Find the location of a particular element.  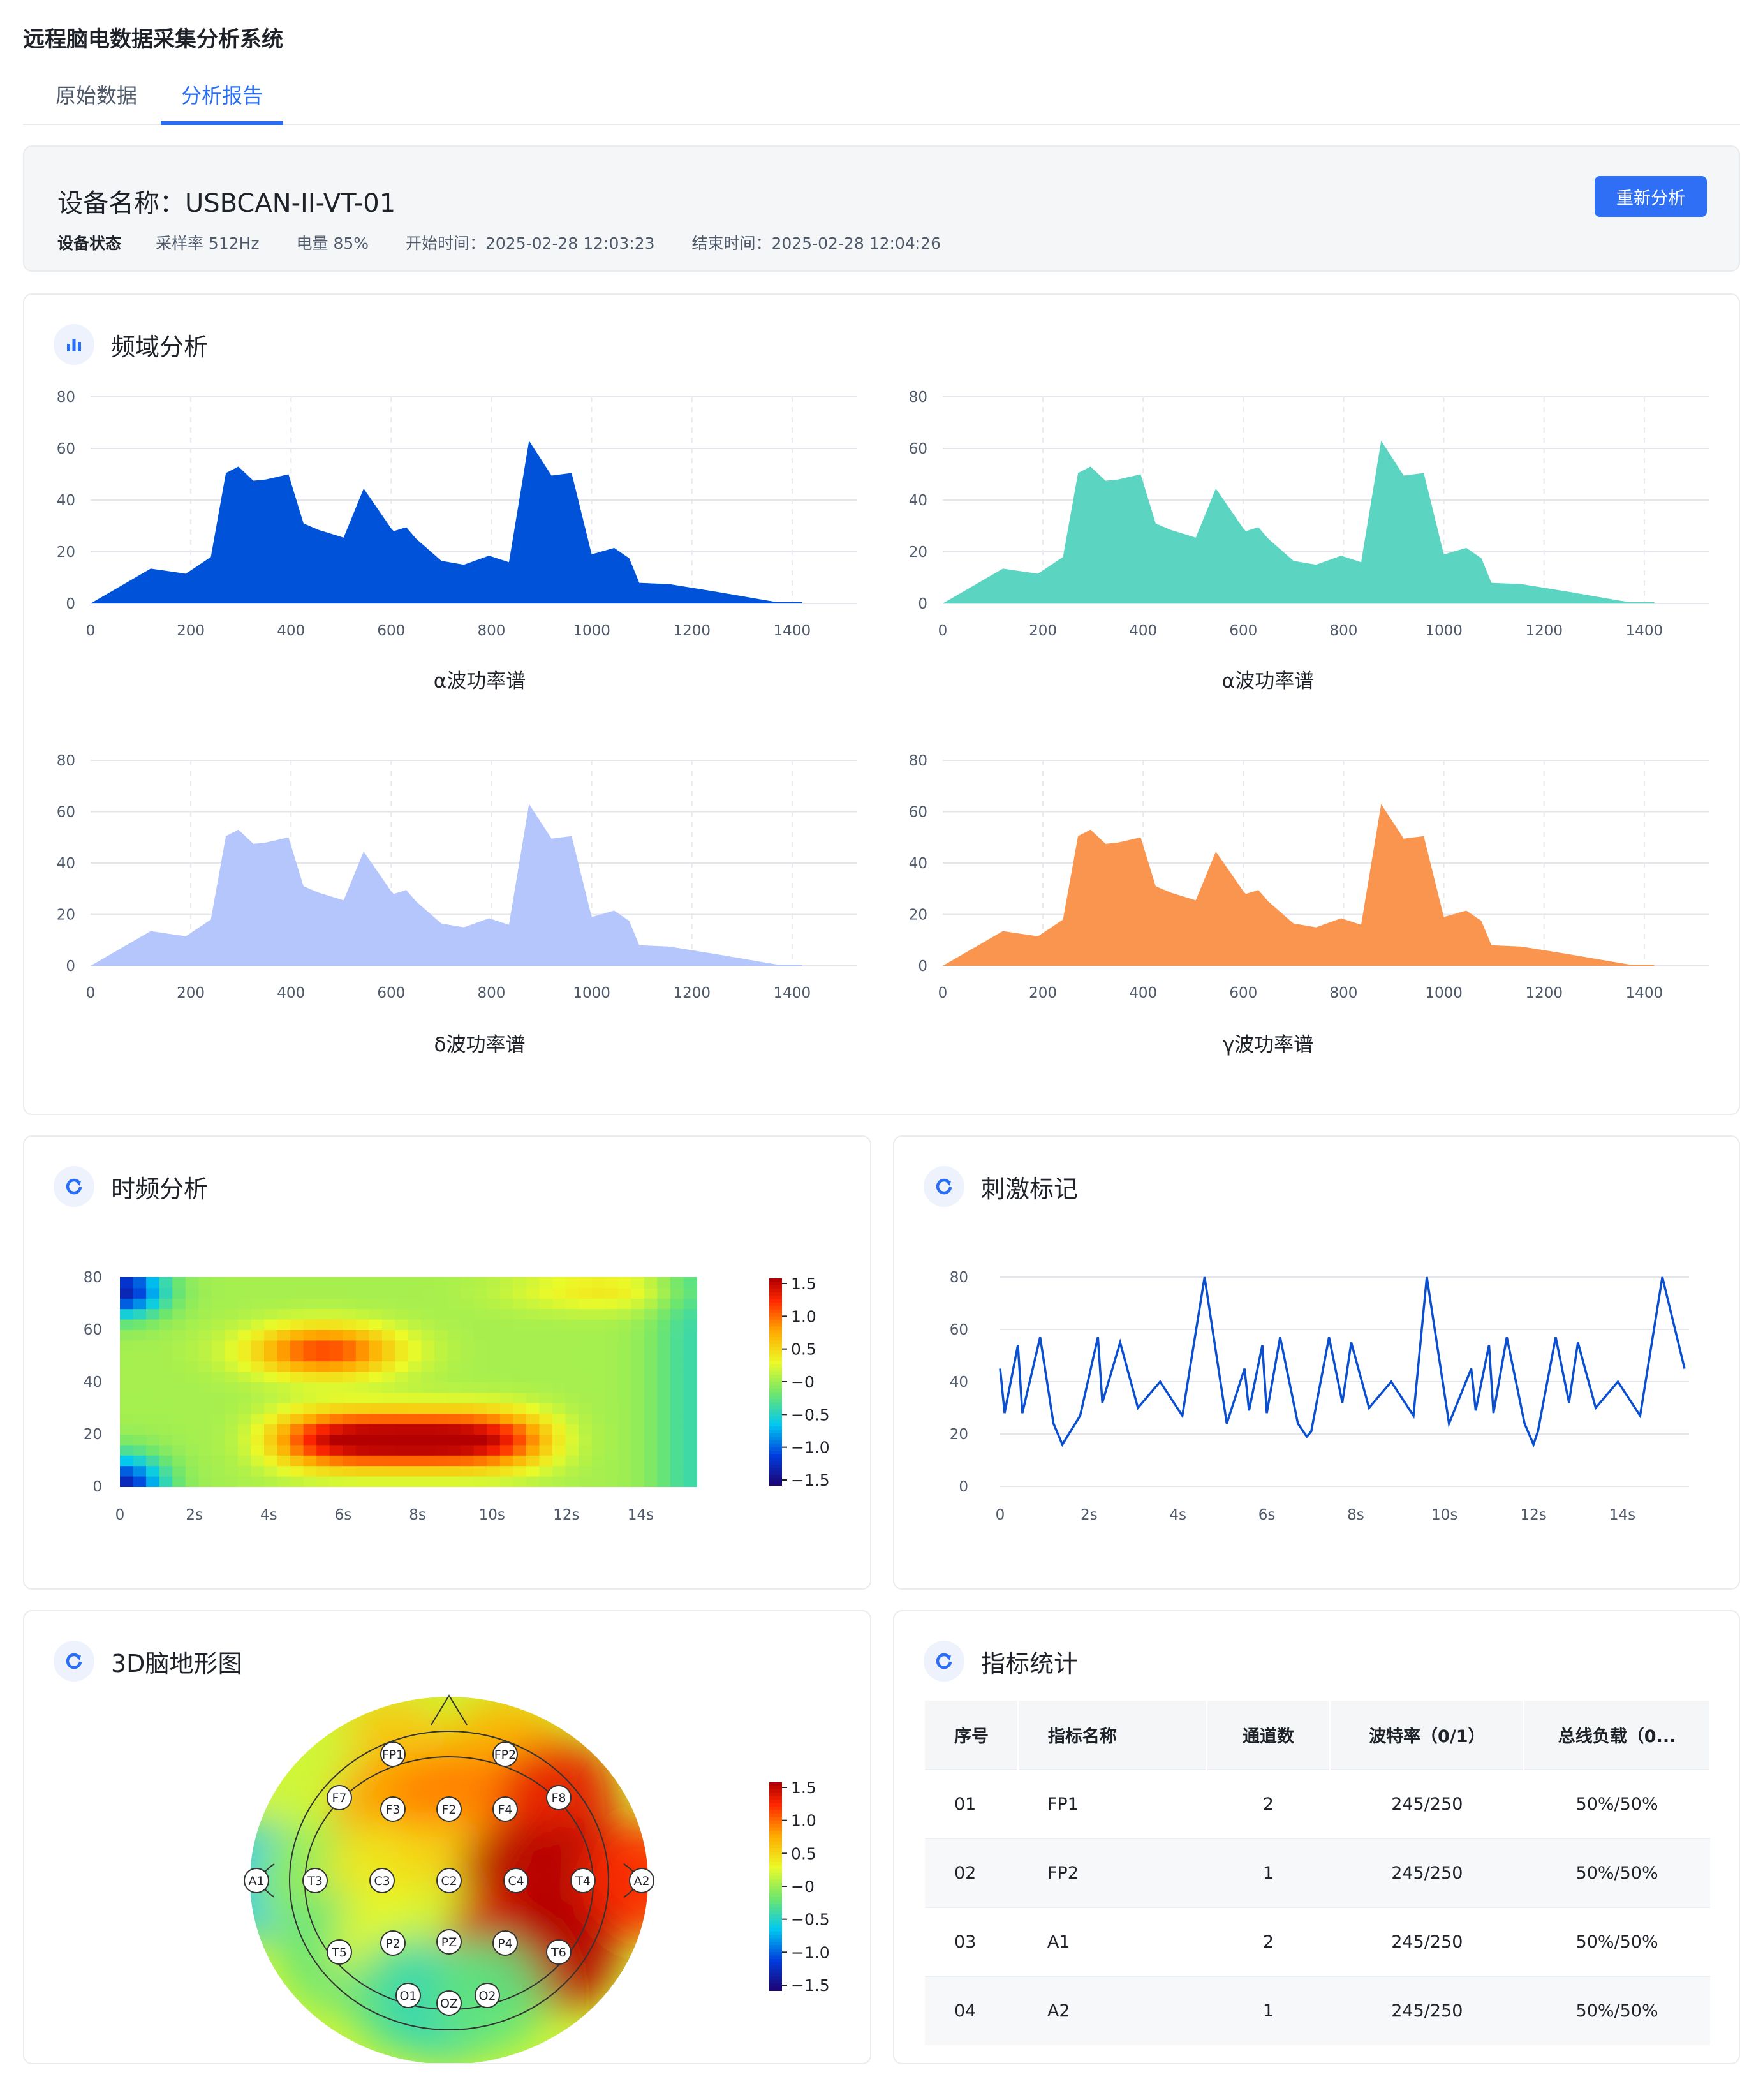

electrode-label: T6 is located at coordinates (558, 1953).